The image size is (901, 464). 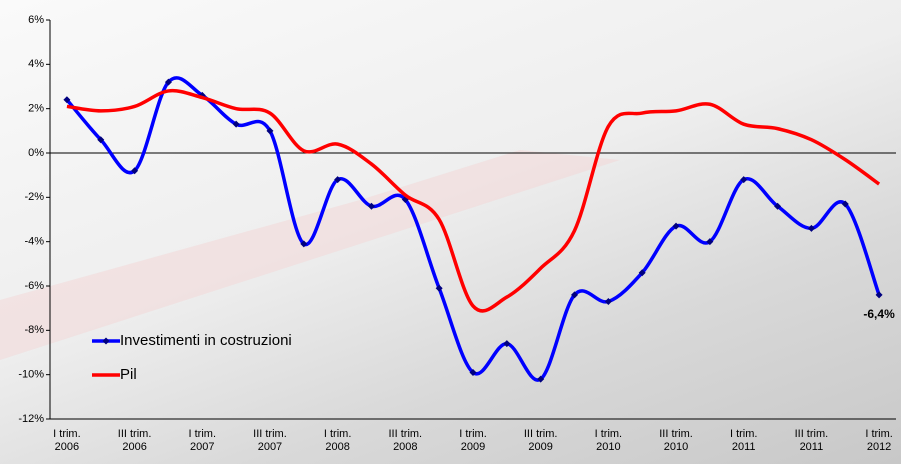 What do you see at coordinates (31, 375) in the screenshot?
I see `y-tick-label: -10%` at bounding box center [31, 375].